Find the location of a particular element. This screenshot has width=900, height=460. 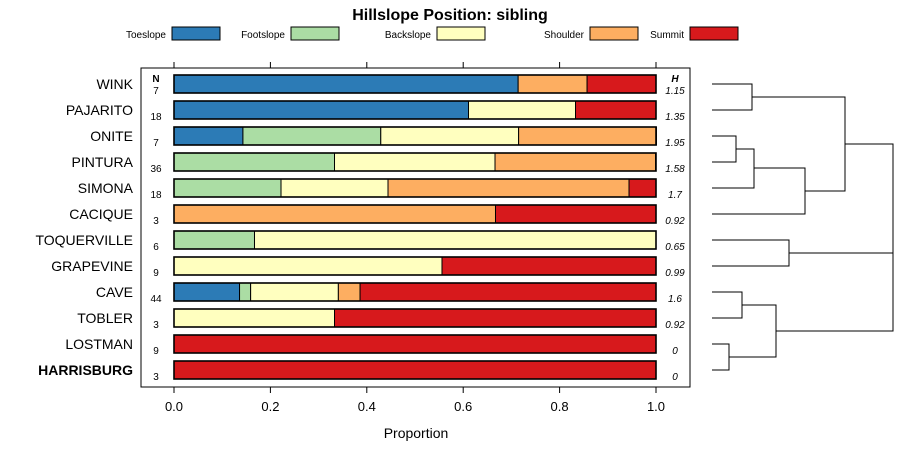

h-value-pintura: 1.58 is located at coordinates (675, 169).